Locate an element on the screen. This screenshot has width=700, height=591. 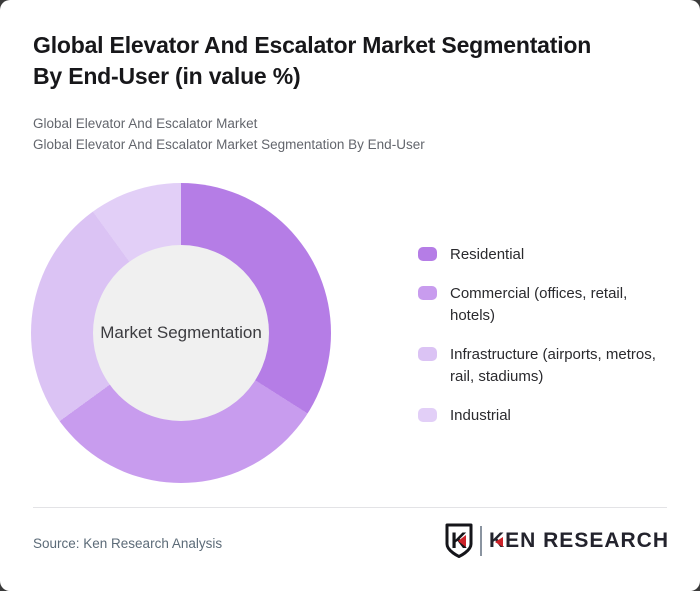
legend-item-commercial: Commercial (offices, retail, hotels) is located at coordinates (543, 305).